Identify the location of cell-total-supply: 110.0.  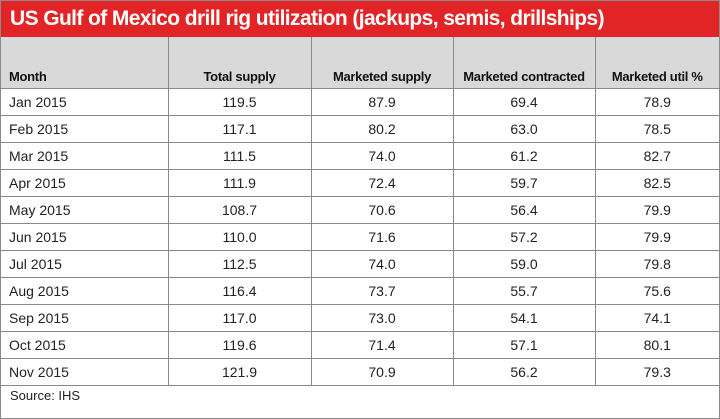
(240, 237).